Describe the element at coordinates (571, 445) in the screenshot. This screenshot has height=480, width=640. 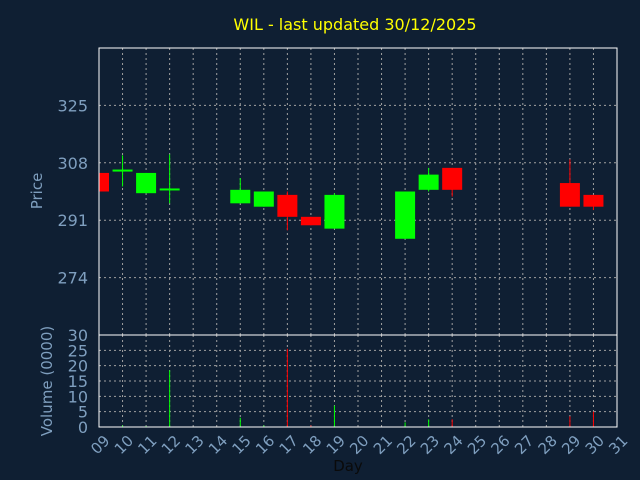
I see `x-tick-label: 29` at that location.